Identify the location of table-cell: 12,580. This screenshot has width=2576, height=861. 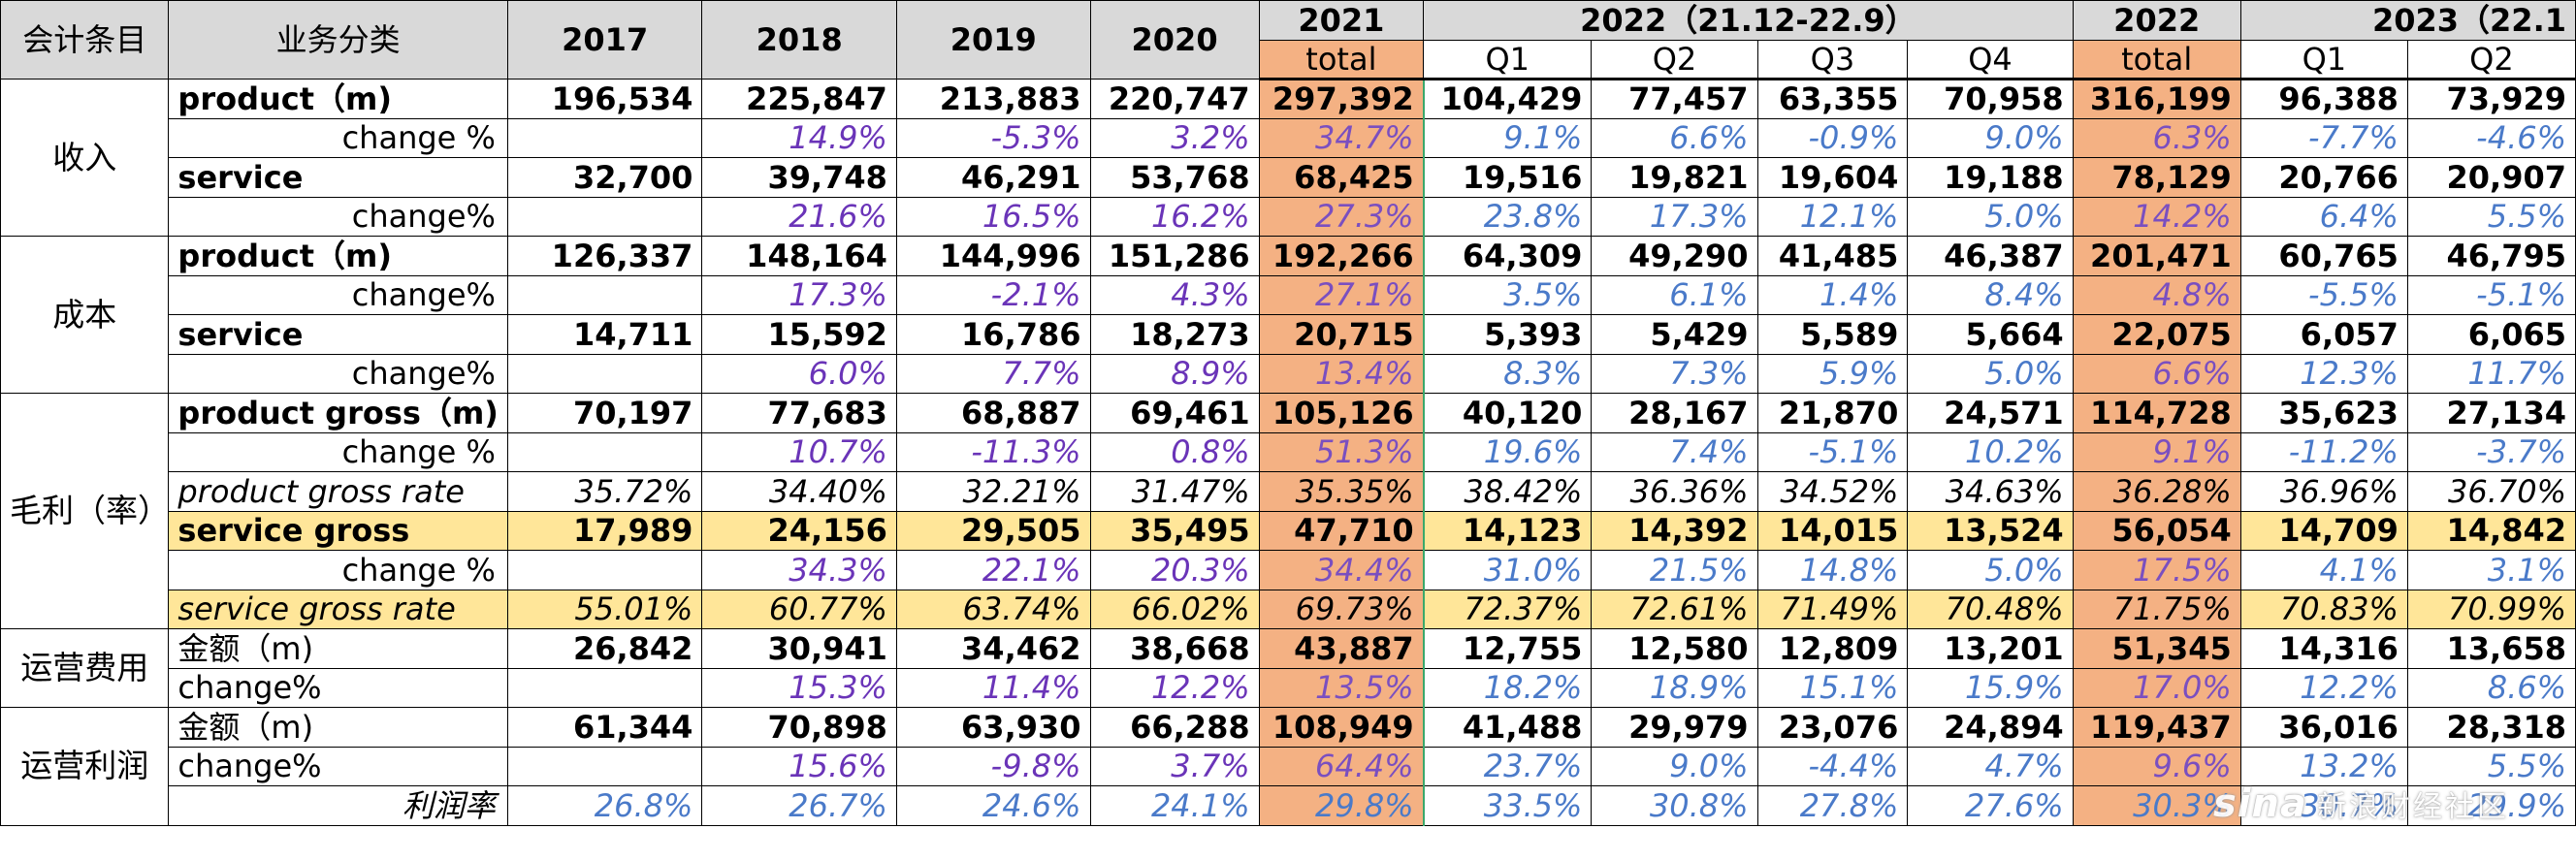
(1674, 648).